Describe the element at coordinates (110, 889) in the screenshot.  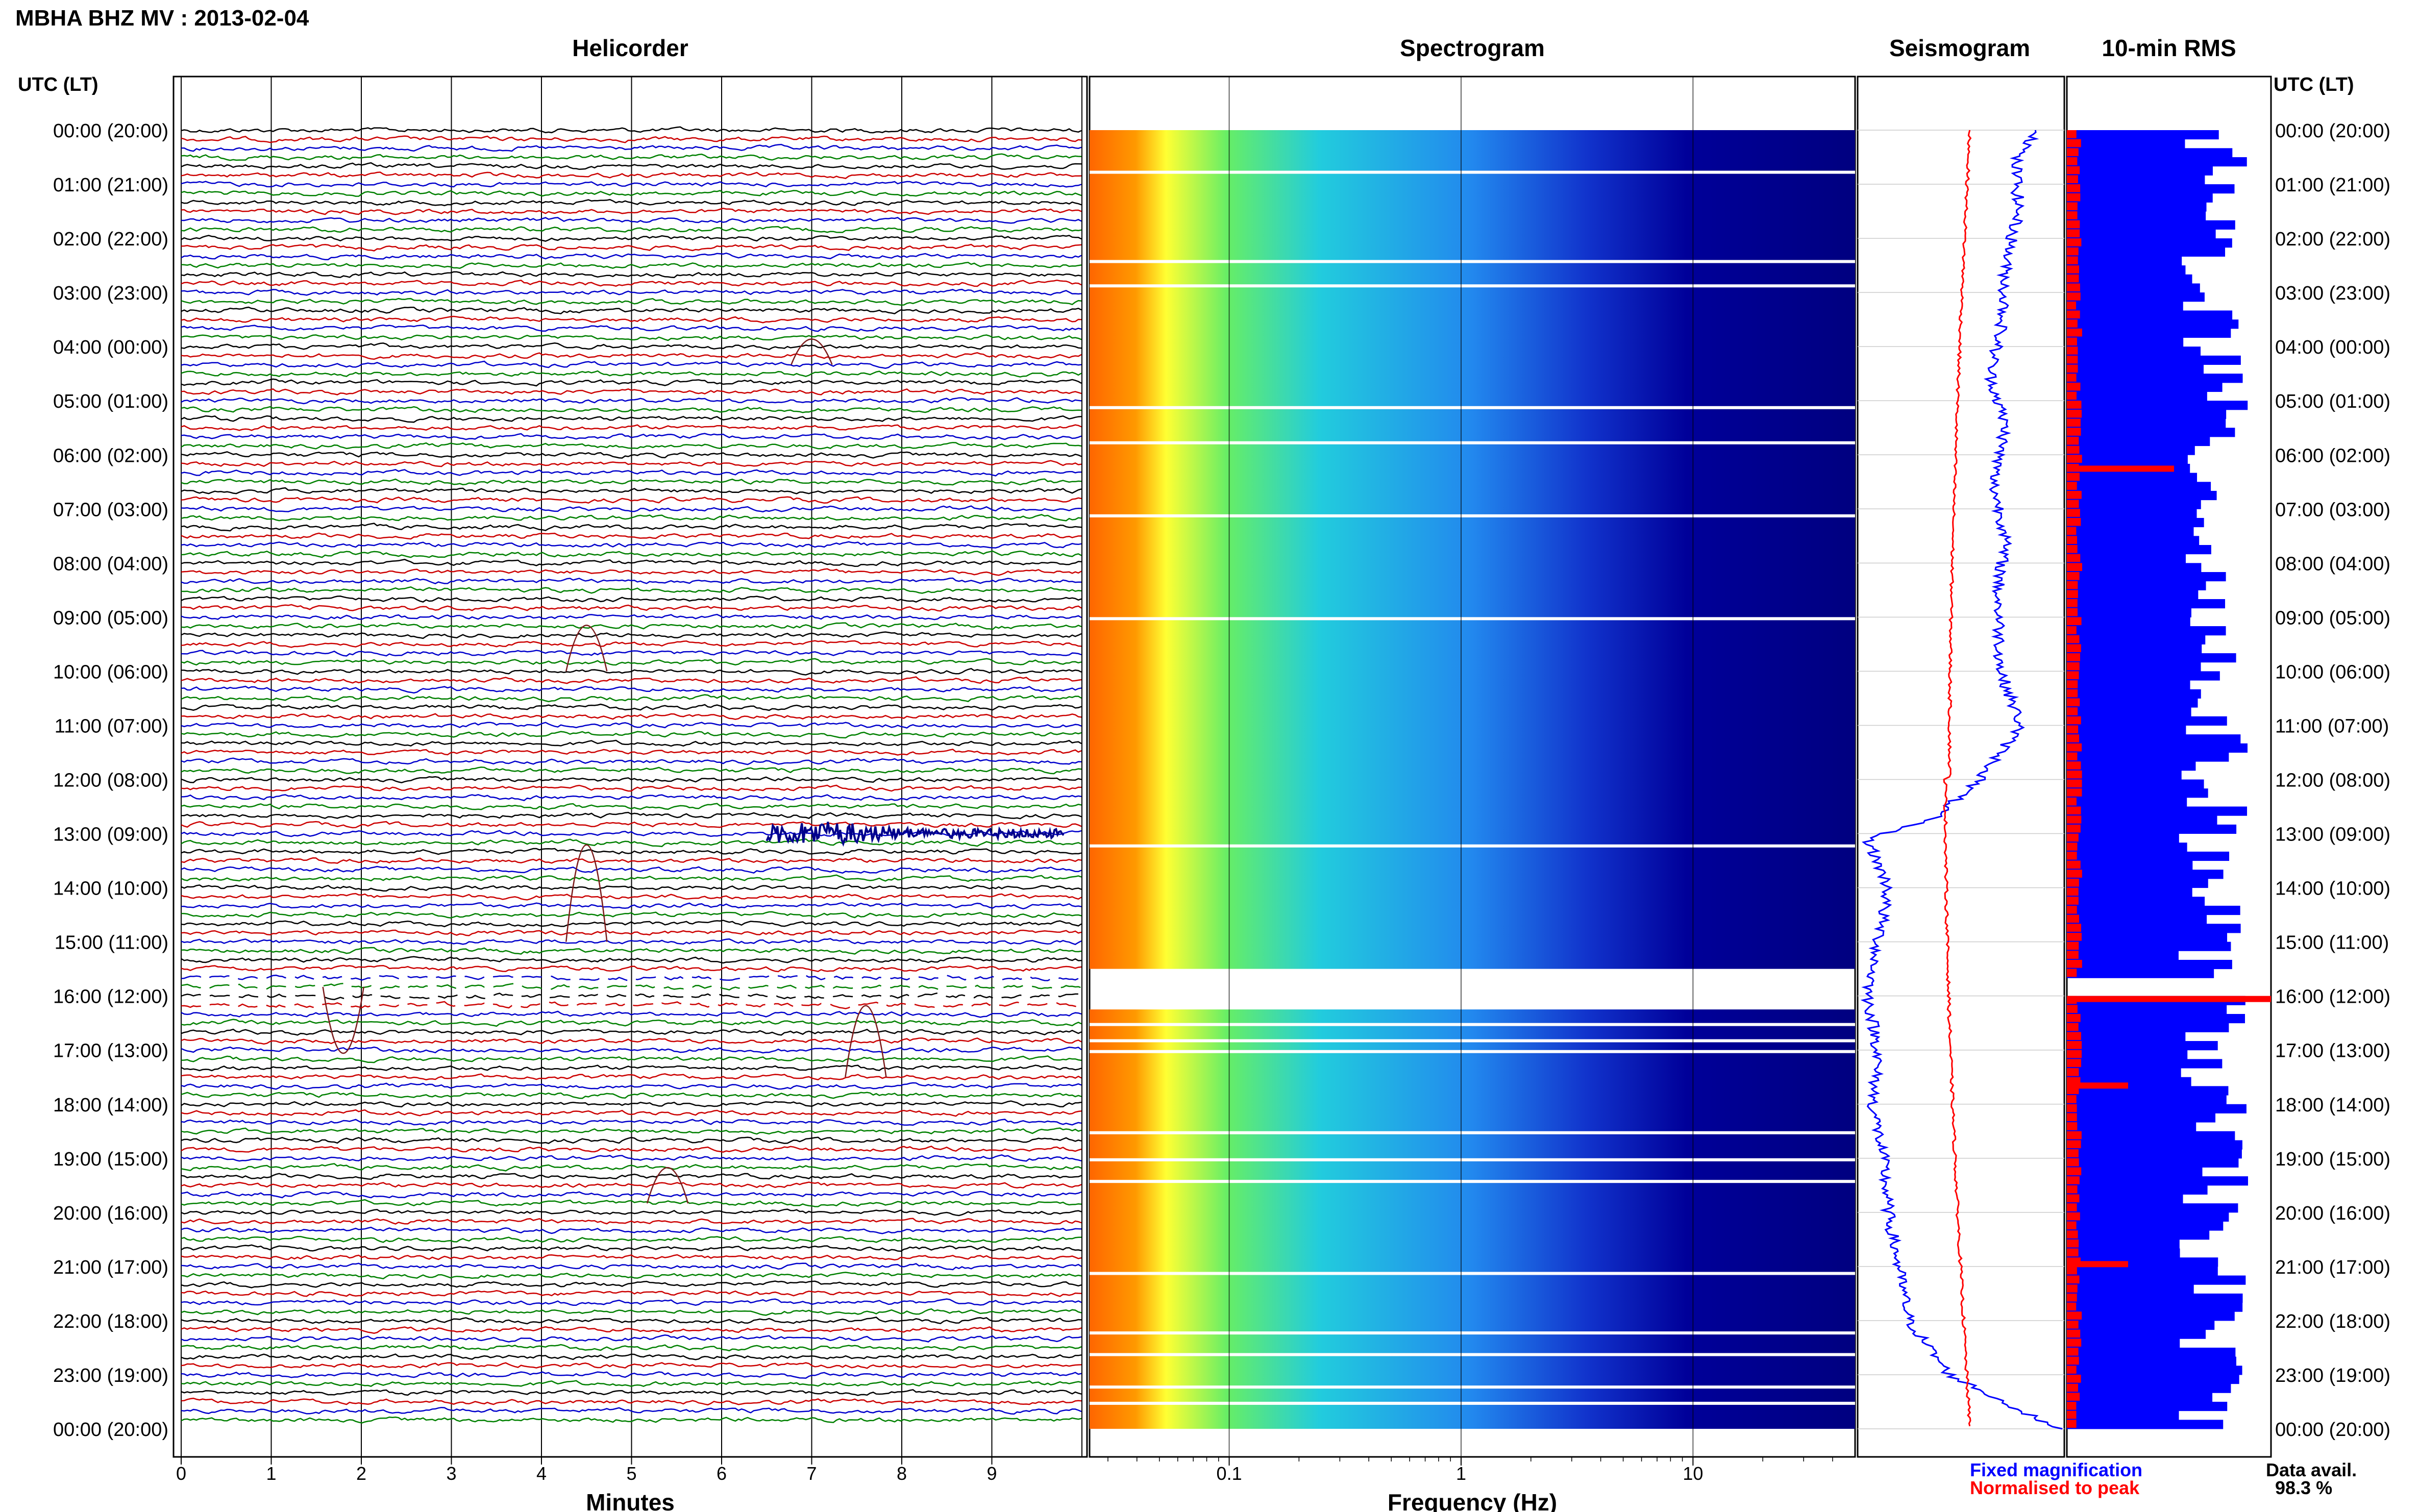
I see `time-label-left: 14:00 (10:00)` at that location.